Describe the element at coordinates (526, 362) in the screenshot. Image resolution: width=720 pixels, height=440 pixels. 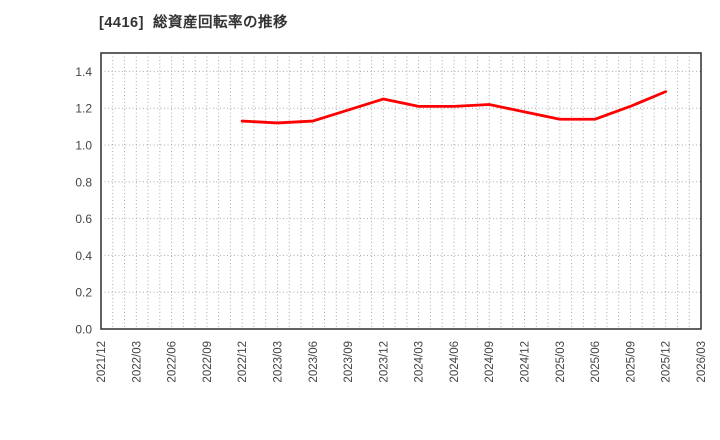
I see `x-tick-label: 2024/12` at that location.